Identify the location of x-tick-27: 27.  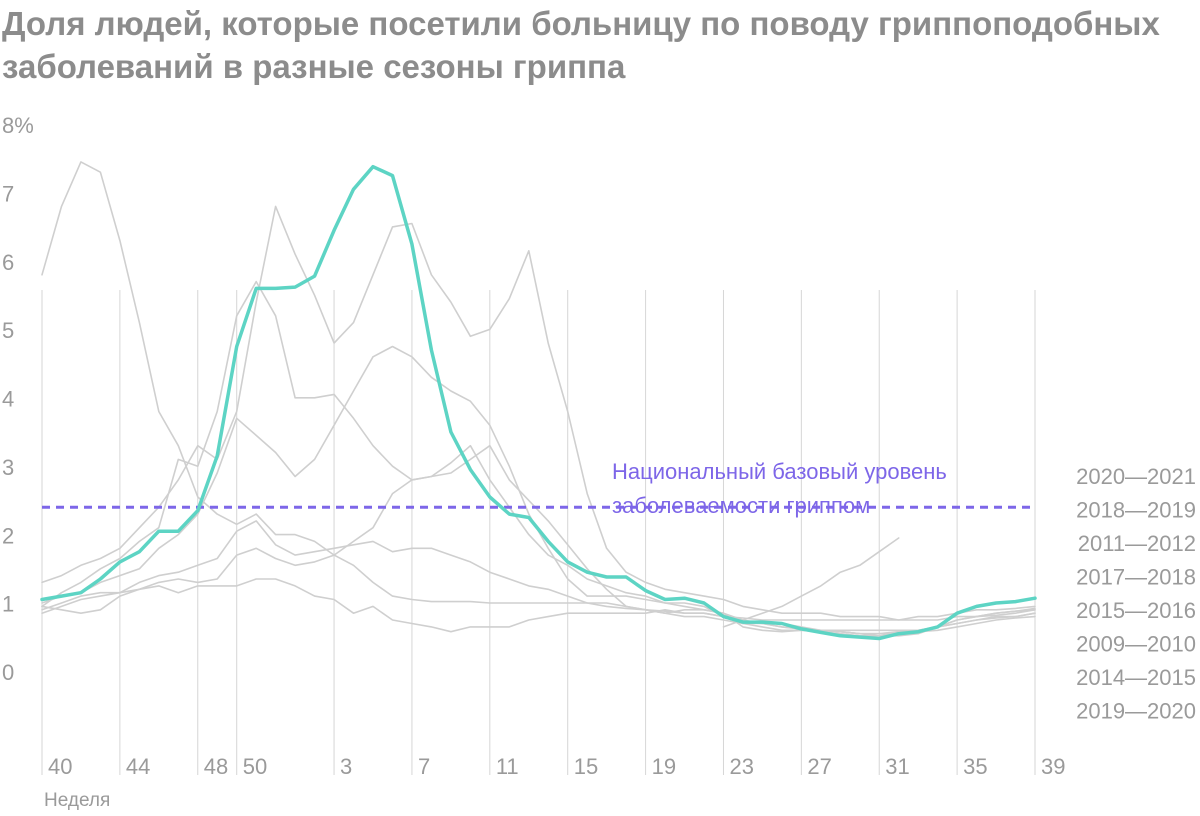
(819, 766).